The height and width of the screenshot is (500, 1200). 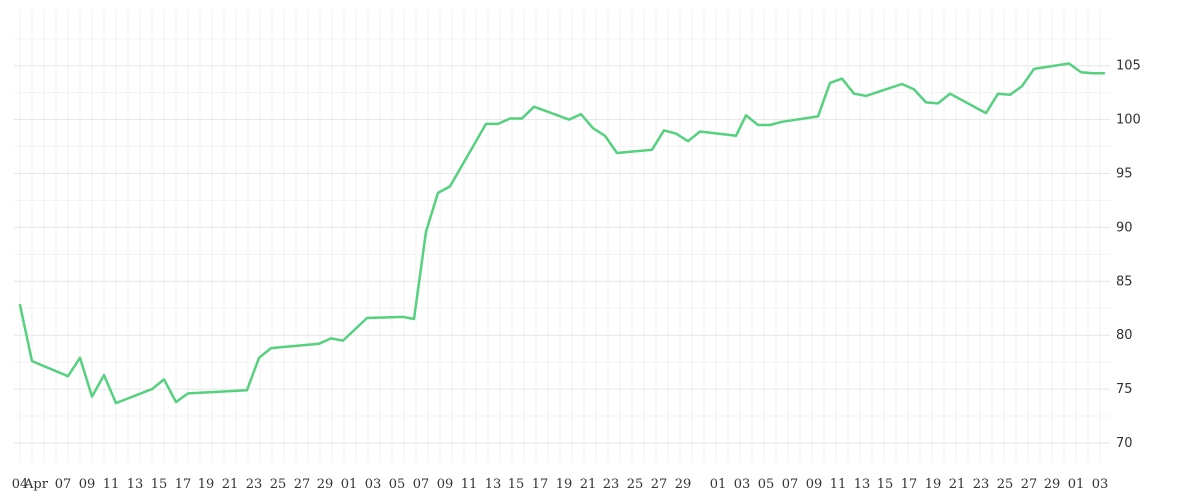 I want to click on y-tick-label: 85, so click(x=1124, y=281).